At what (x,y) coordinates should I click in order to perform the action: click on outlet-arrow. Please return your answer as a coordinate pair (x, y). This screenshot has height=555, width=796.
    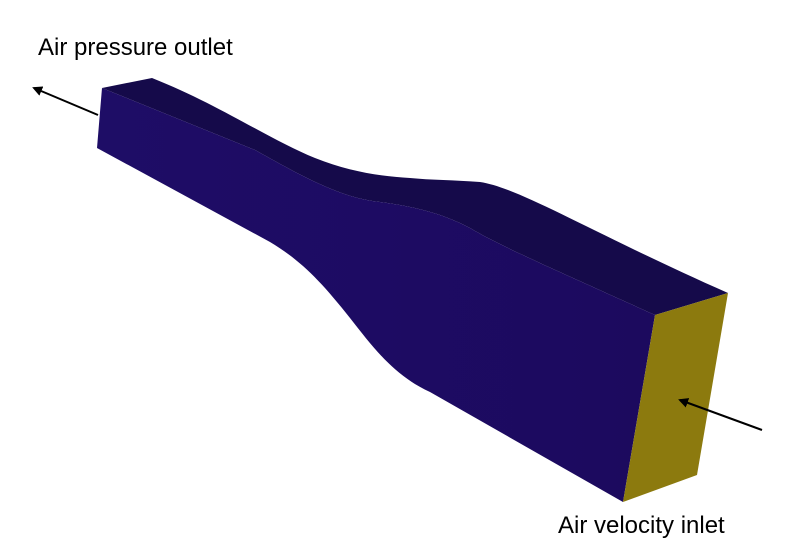
    Looking at the image, I should click on (65, 101).